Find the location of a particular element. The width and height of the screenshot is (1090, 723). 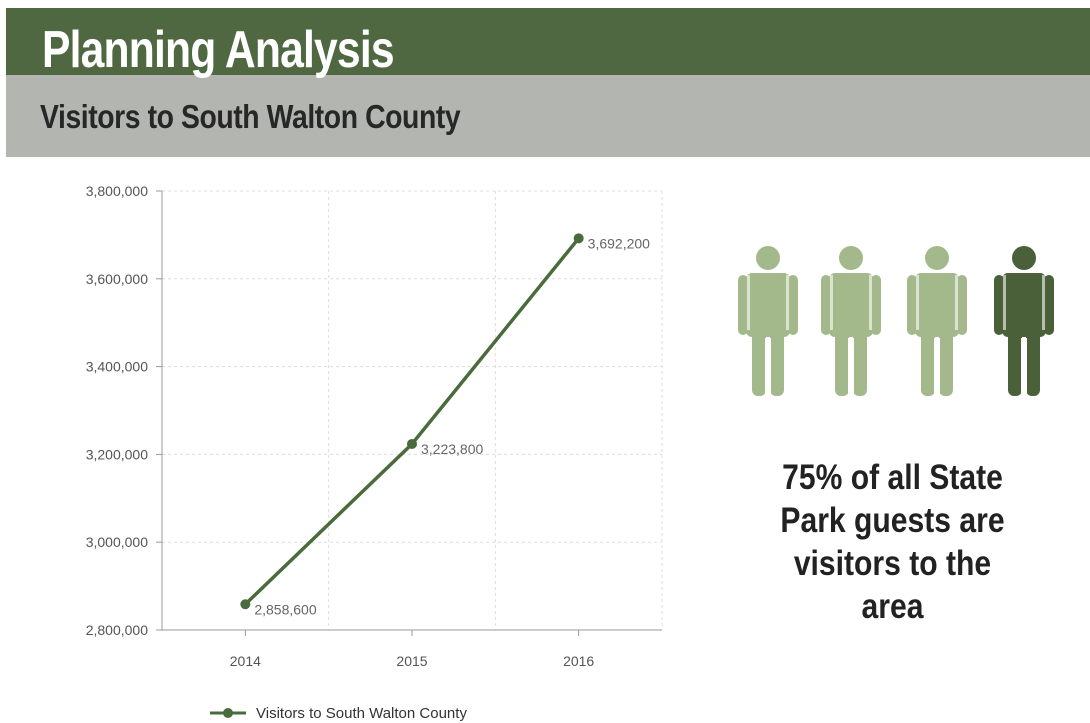

subtitle-band is located at coordinates (548, 116).